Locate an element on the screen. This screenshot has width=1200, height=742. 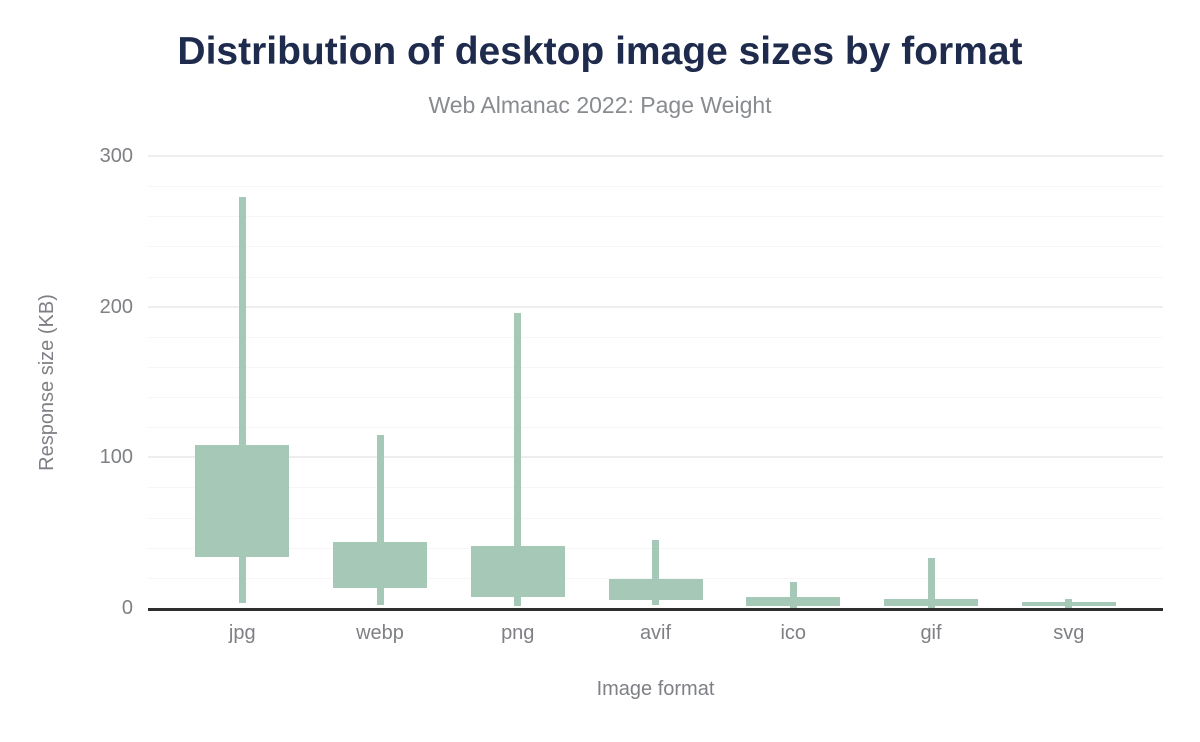
box-avif is located at coordinates (655, 590).